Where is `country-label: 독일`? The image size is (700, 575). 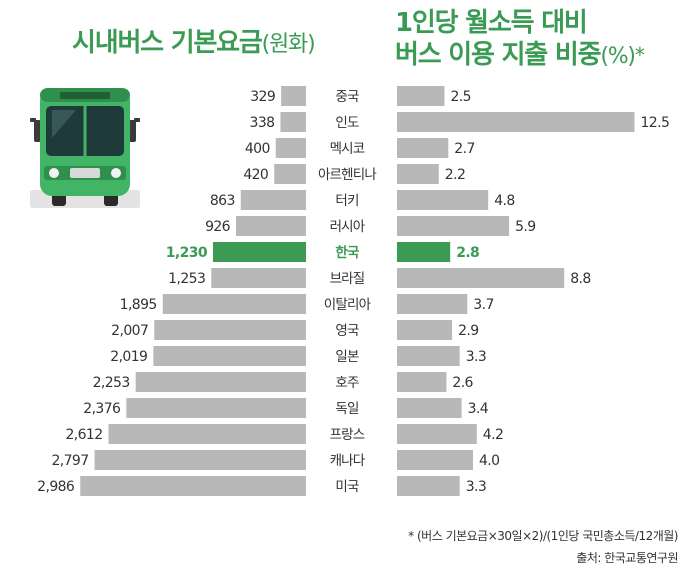
country-label: 독일 is located at coordinates (347, 409).